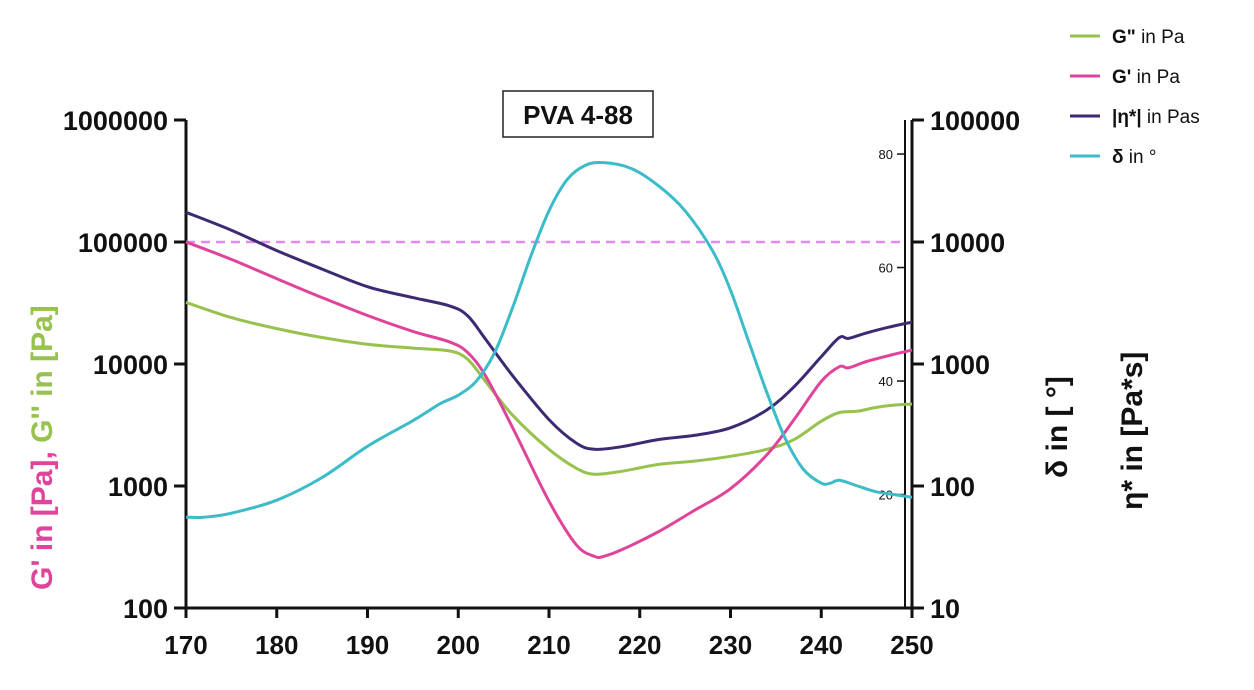 Image resolution: width=1254 pixels, height=690 pixels. Describe the element at coordinates (639, 645) in the screenshot. I see `x-tick-label: 220` at that location.